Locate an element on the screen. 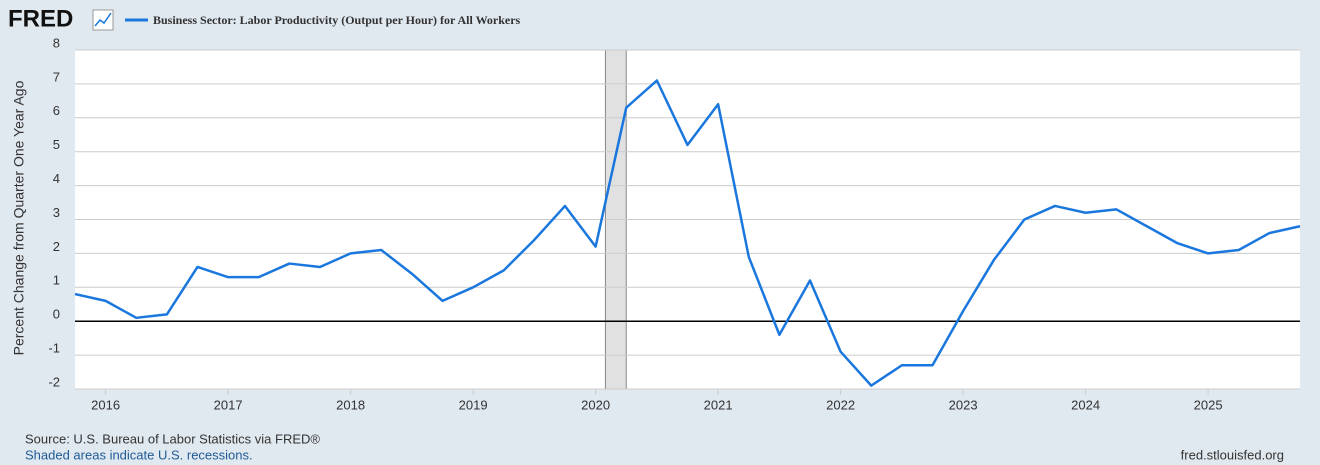 The image size is (1320, 465). x-tick-label: 2025 is located at coordinates (1208, 404).